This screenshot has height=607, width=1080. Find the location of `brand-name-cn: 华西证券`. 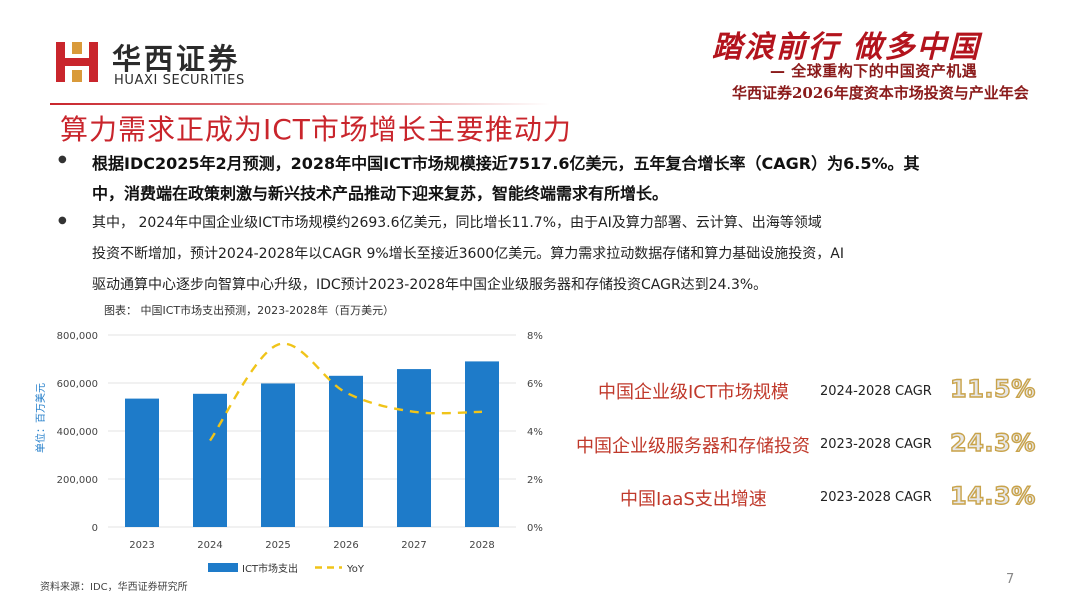

brand-name-cn: 华西证券 is located at coordinates (176, 59).